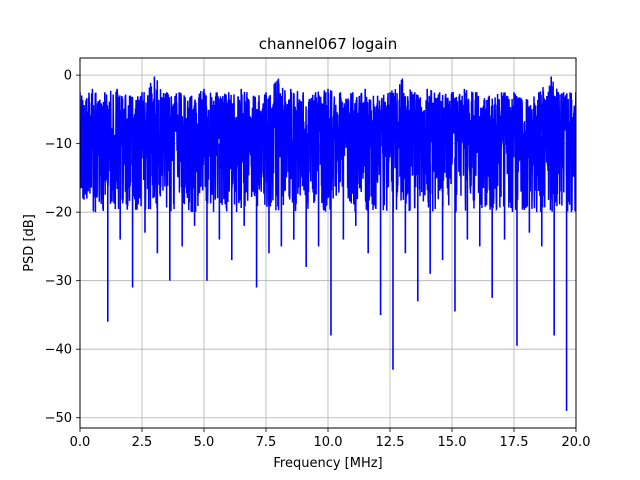 The height and width of the screenshot is (480, 640). Describe the element at coordinates (58, 213) in the screenshot. I see `y-tick-label: −20` at that location.